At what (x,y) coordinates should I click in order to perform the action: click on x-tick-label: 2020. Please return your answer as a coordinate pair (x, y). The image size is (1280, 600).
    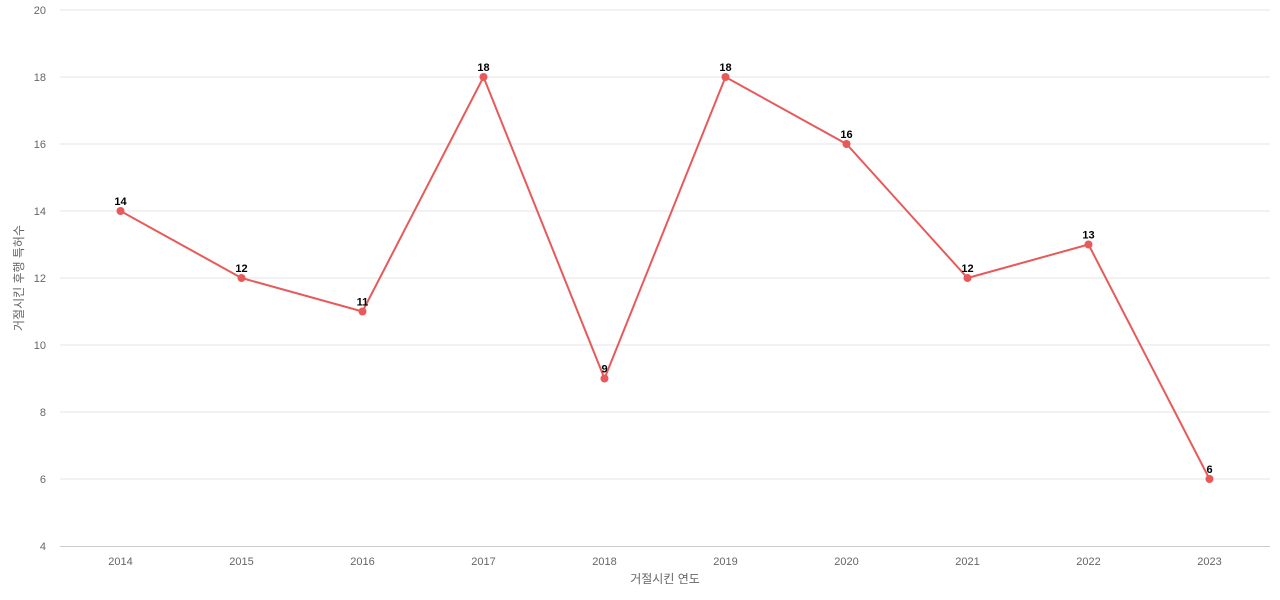
    Looking at the image, I should click on (846, 562).